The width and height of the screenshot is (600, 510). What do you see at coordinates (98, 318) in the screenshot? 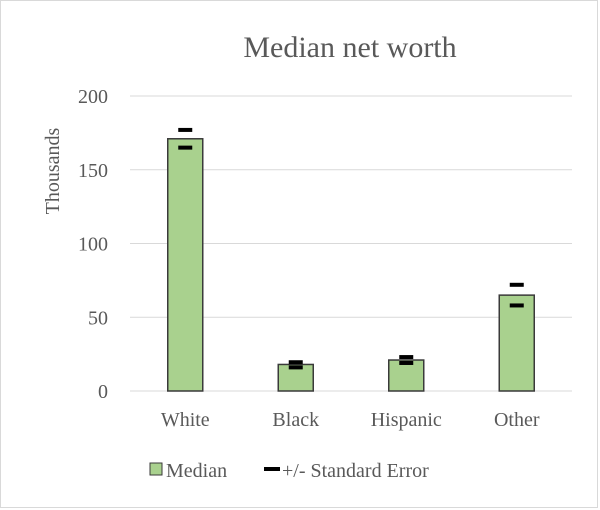
I see `y-tick-label: 50` at bounding box center [98, 318].